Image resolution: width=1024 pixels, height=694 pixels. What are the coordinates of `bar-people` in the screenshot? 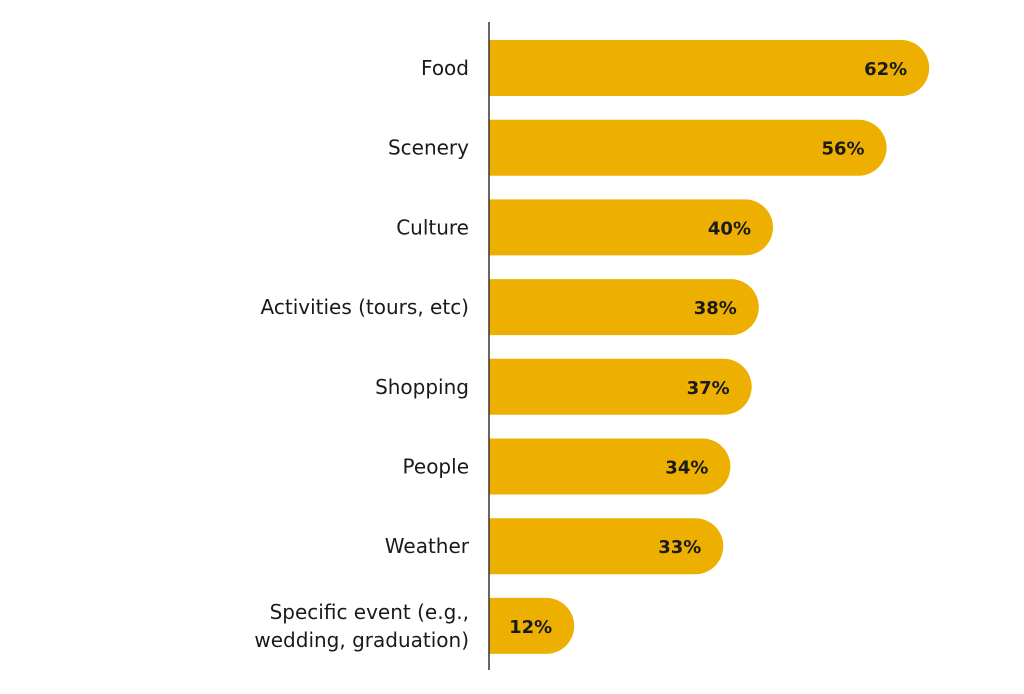 It's located at (610, 466).